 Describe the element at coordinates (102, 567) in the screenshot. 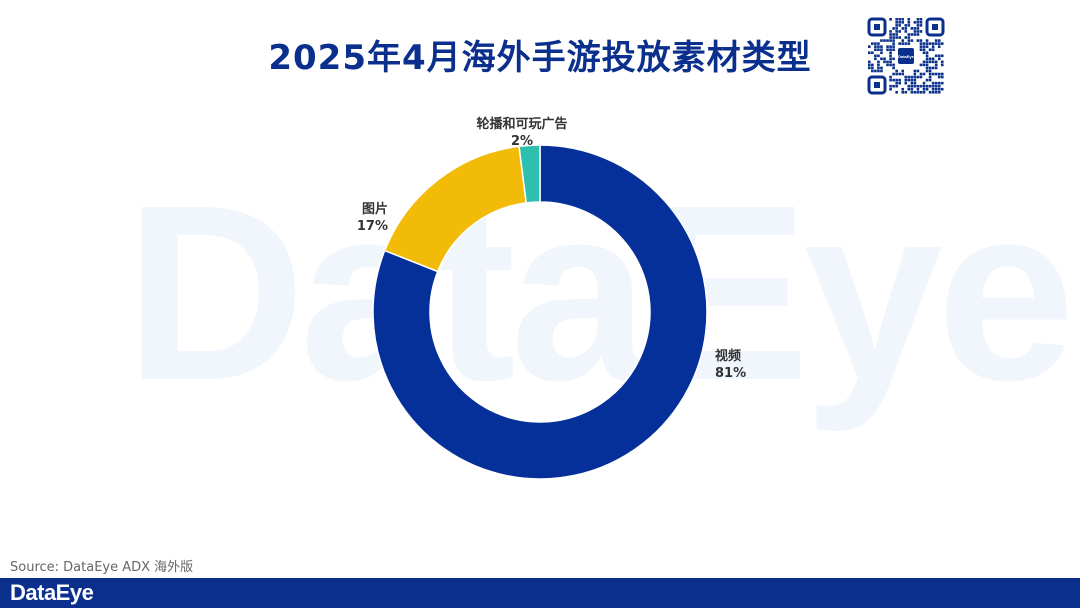

I see `source-note: Source: DataEye ADX 海外版` at that location.